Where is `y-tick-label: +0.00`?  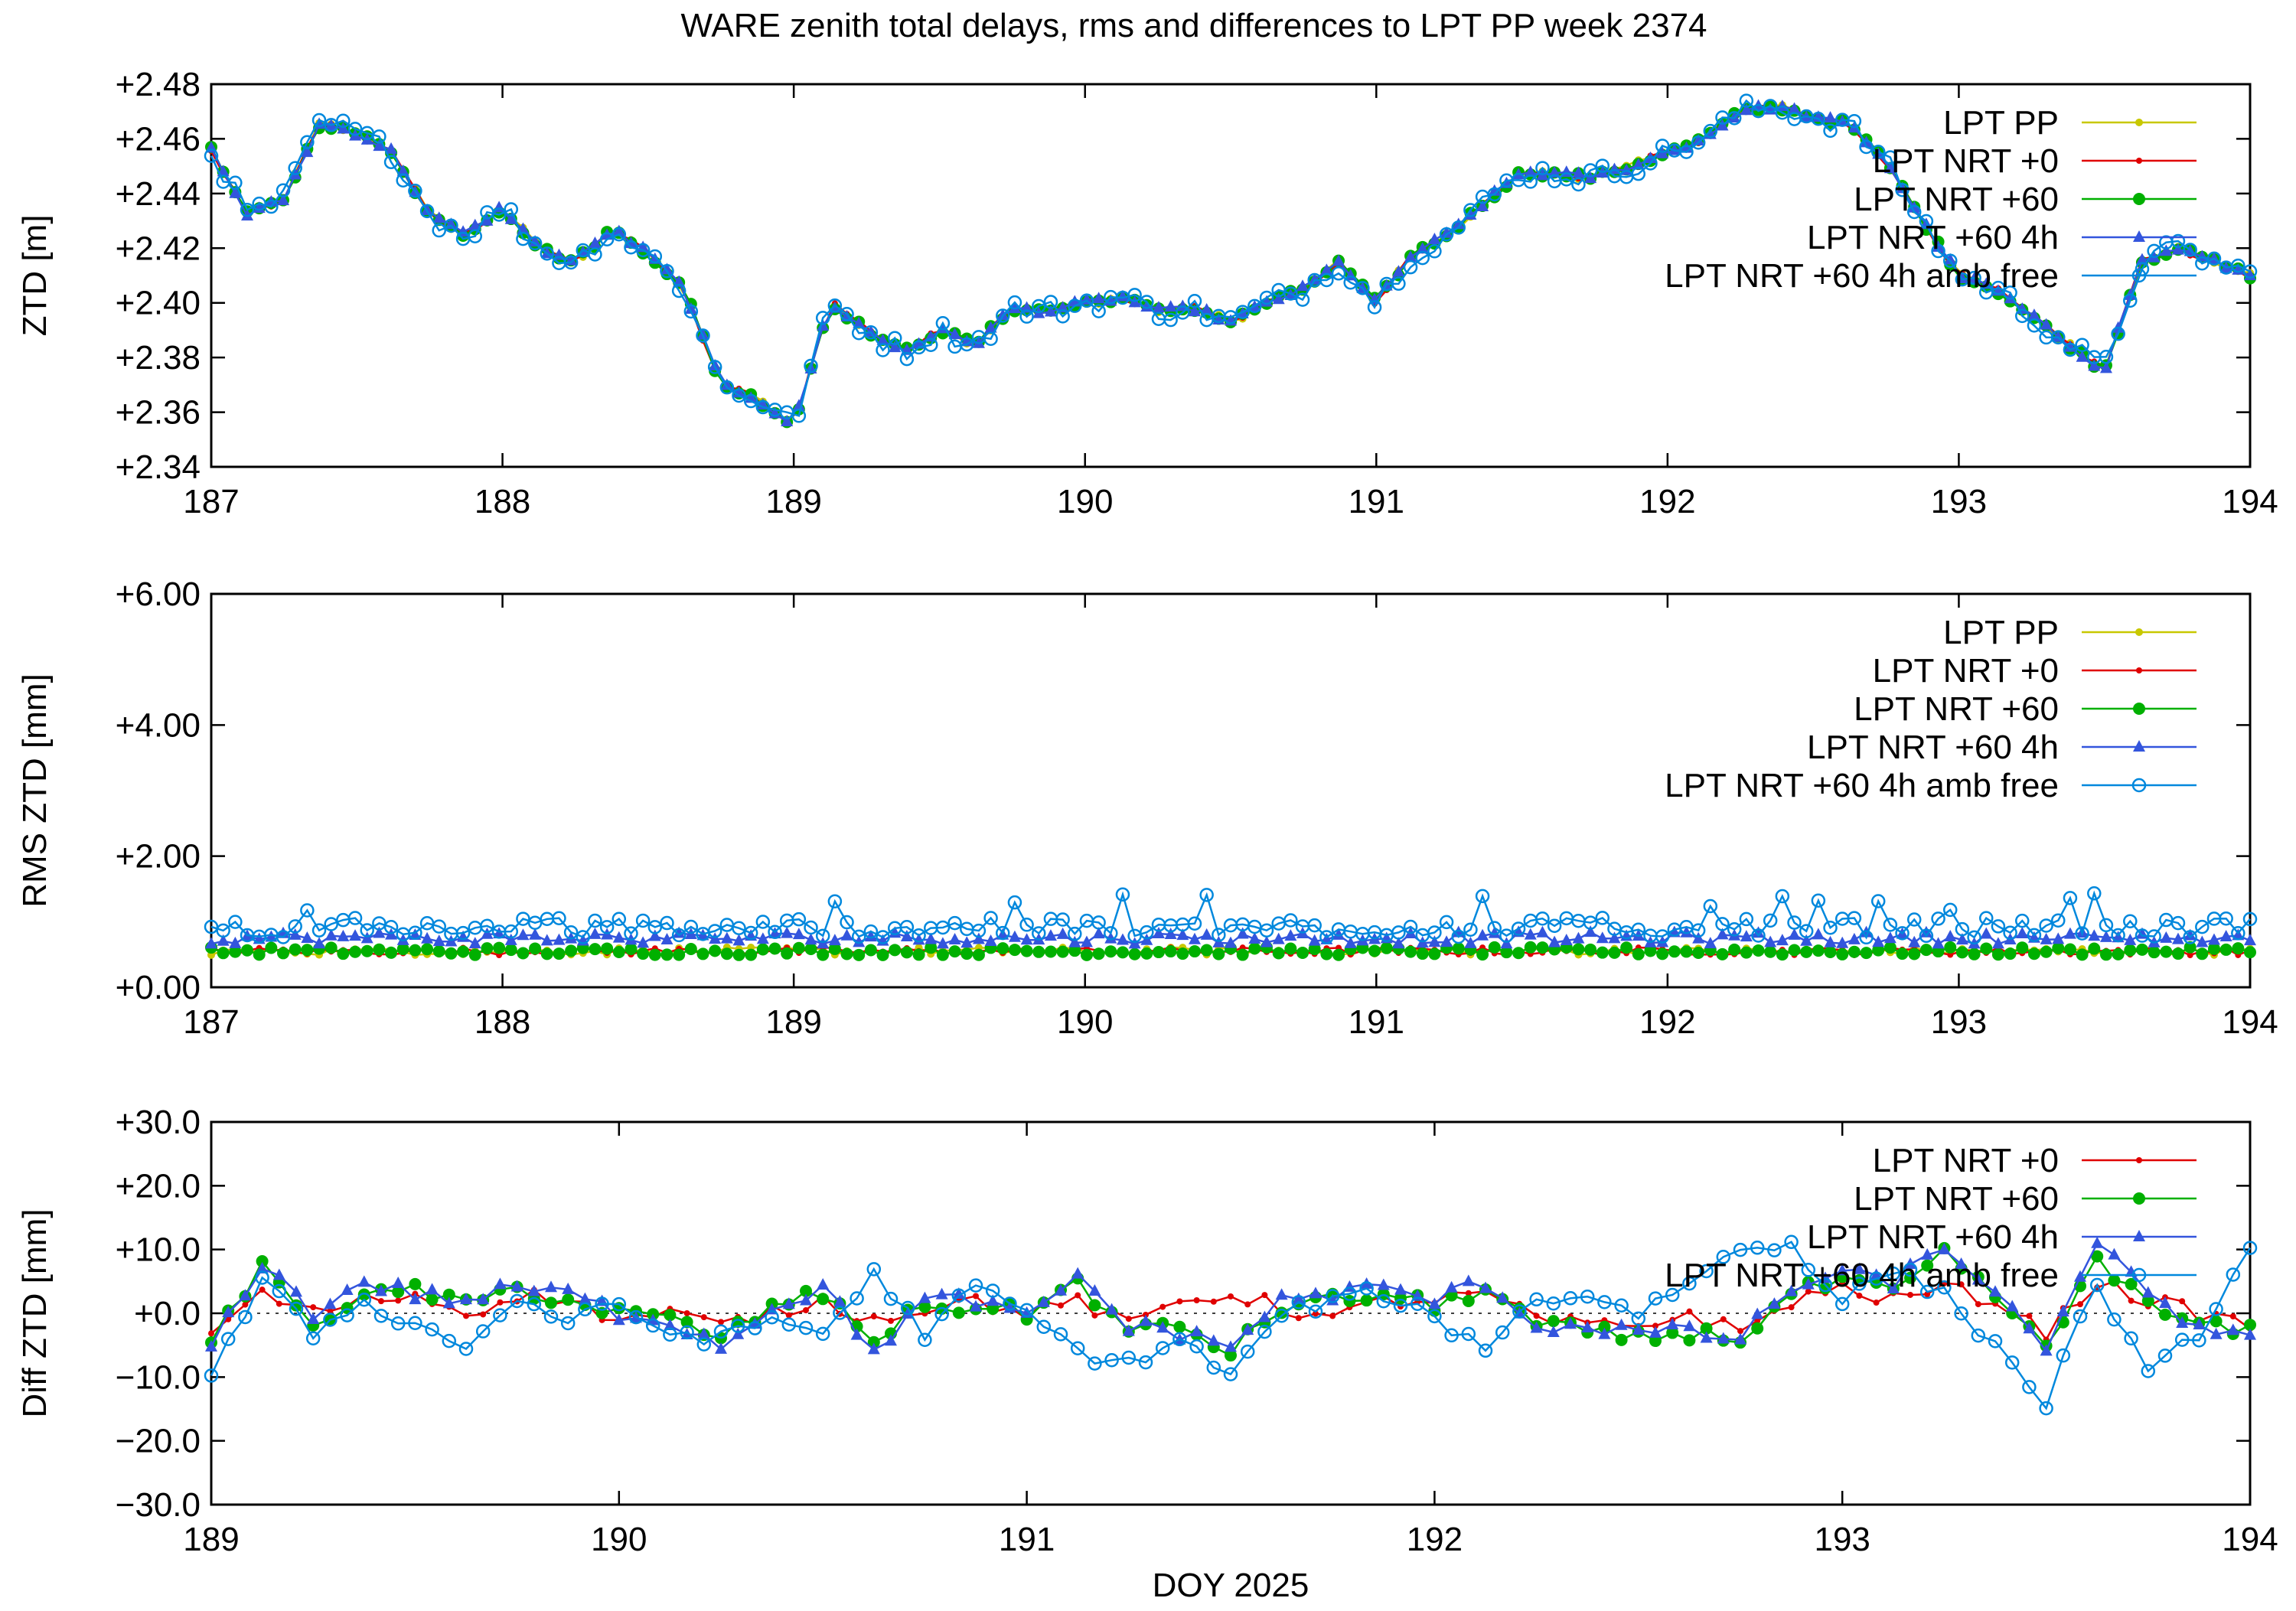 y-tick-label: +0.00 is located at coordinates (158, 987).